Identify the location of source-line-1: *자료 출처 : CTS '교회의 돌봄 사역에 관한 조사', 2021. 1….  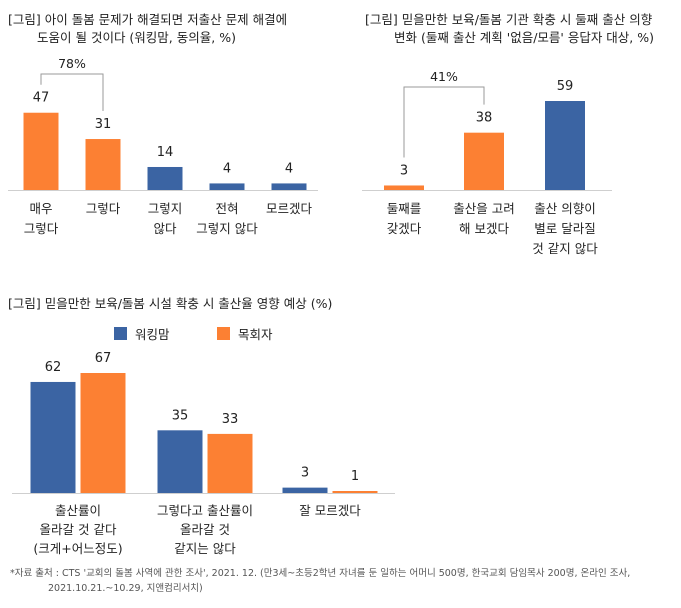
(320, 573).